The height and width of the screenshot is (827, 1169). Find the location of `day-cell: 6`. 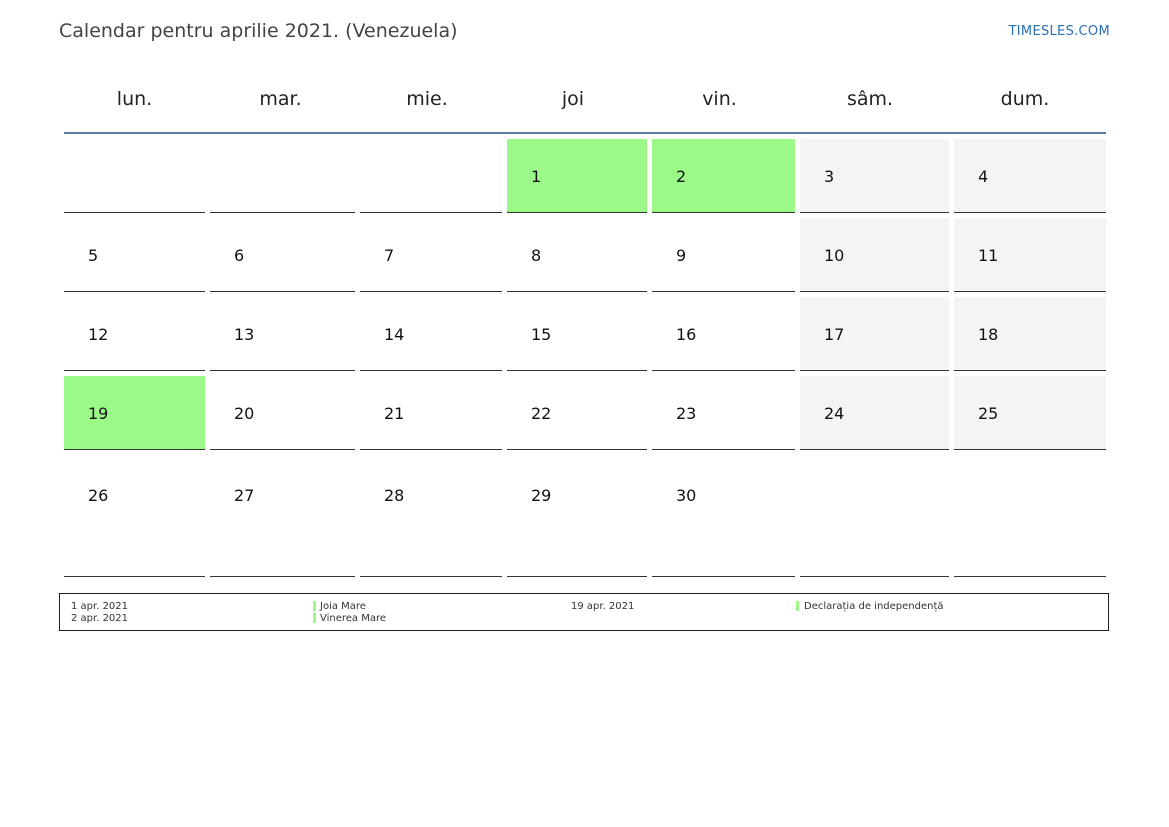

day-cell: 6 is located at coordinates (282, 255).